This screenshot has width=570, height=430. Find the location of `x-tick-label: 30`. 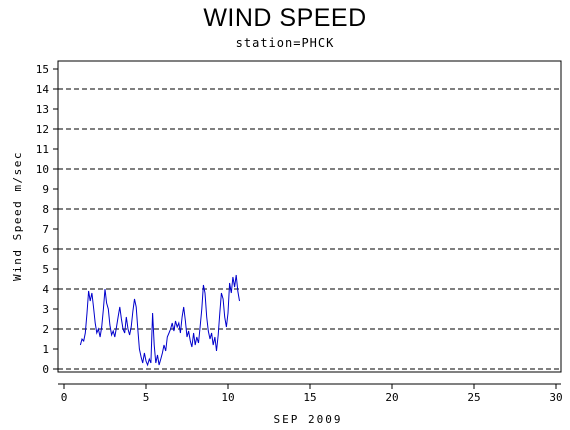

x-tick-label: 30 is located at coordinates (555, 397).